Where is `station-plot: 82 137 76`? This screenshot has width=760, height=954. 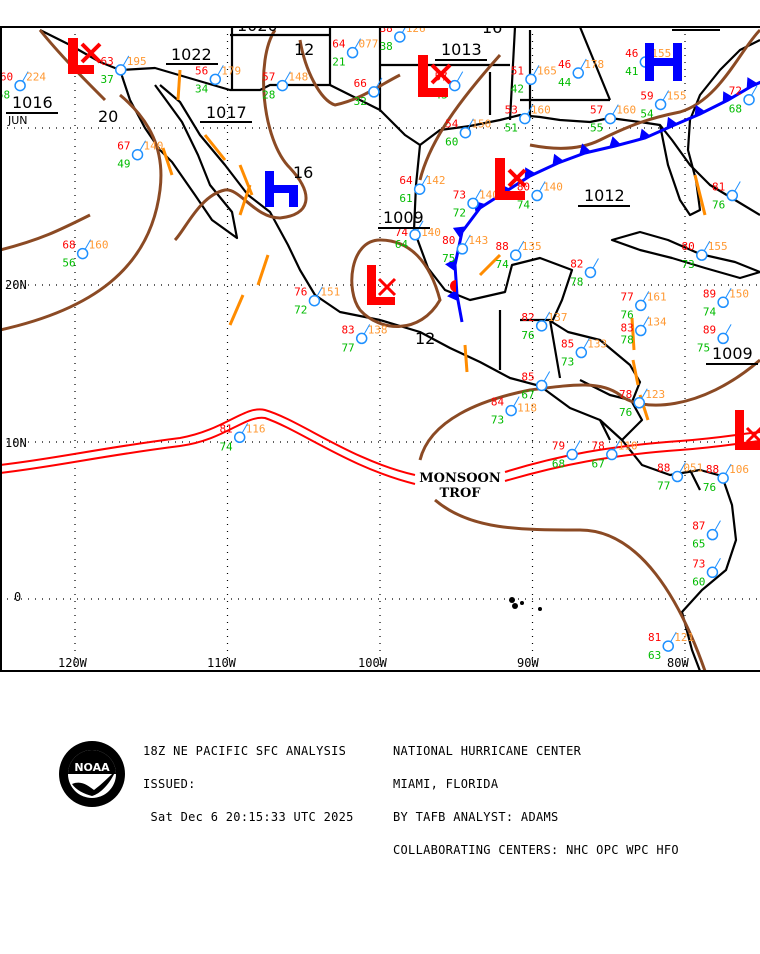 station-plot: 82 137 76 is located at coordinates (544, 326).